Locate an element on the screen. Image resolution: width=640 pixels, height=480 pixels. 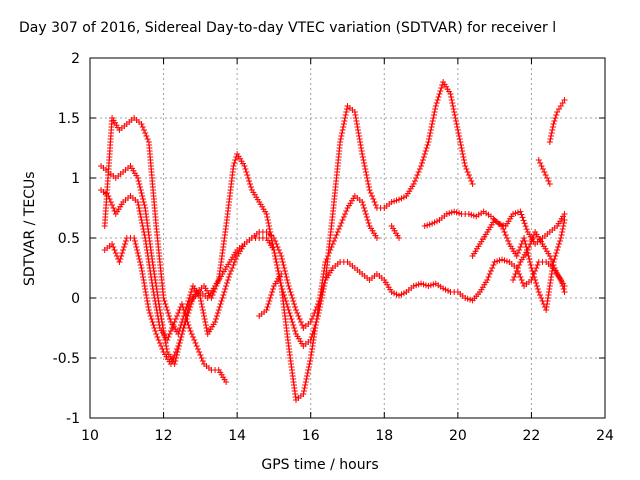
x-tick-label: 16 is located at coordinates (311, 436).